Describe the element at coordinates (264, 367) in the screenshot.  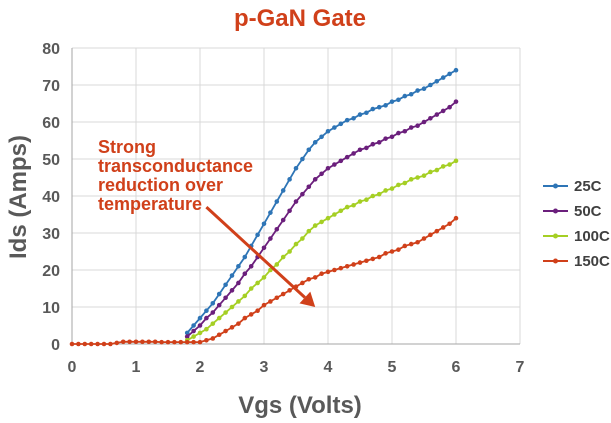
I see `x-tick-label: 3` at that location.